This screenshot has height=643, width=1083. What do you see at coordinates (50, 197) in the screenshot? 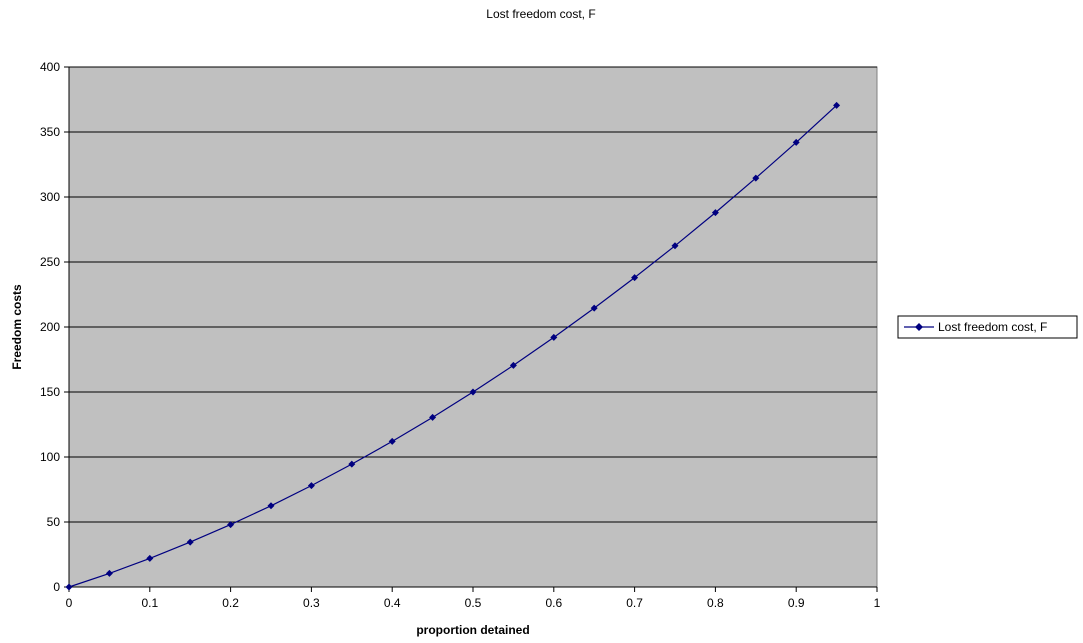
I see `y-tick-label: 300` at bounding box center [50, 197].